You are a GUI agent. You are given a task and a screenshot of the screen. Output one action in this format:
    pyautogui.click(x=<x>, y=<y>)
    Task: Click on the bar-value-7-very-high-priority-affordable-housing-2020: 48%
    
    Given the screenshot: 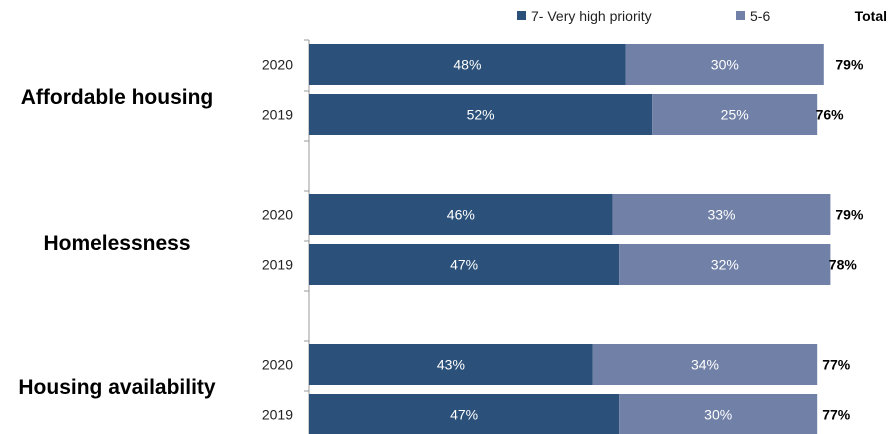 What is the action you would take?
    pyautogui.click(x=467, y=65)
    